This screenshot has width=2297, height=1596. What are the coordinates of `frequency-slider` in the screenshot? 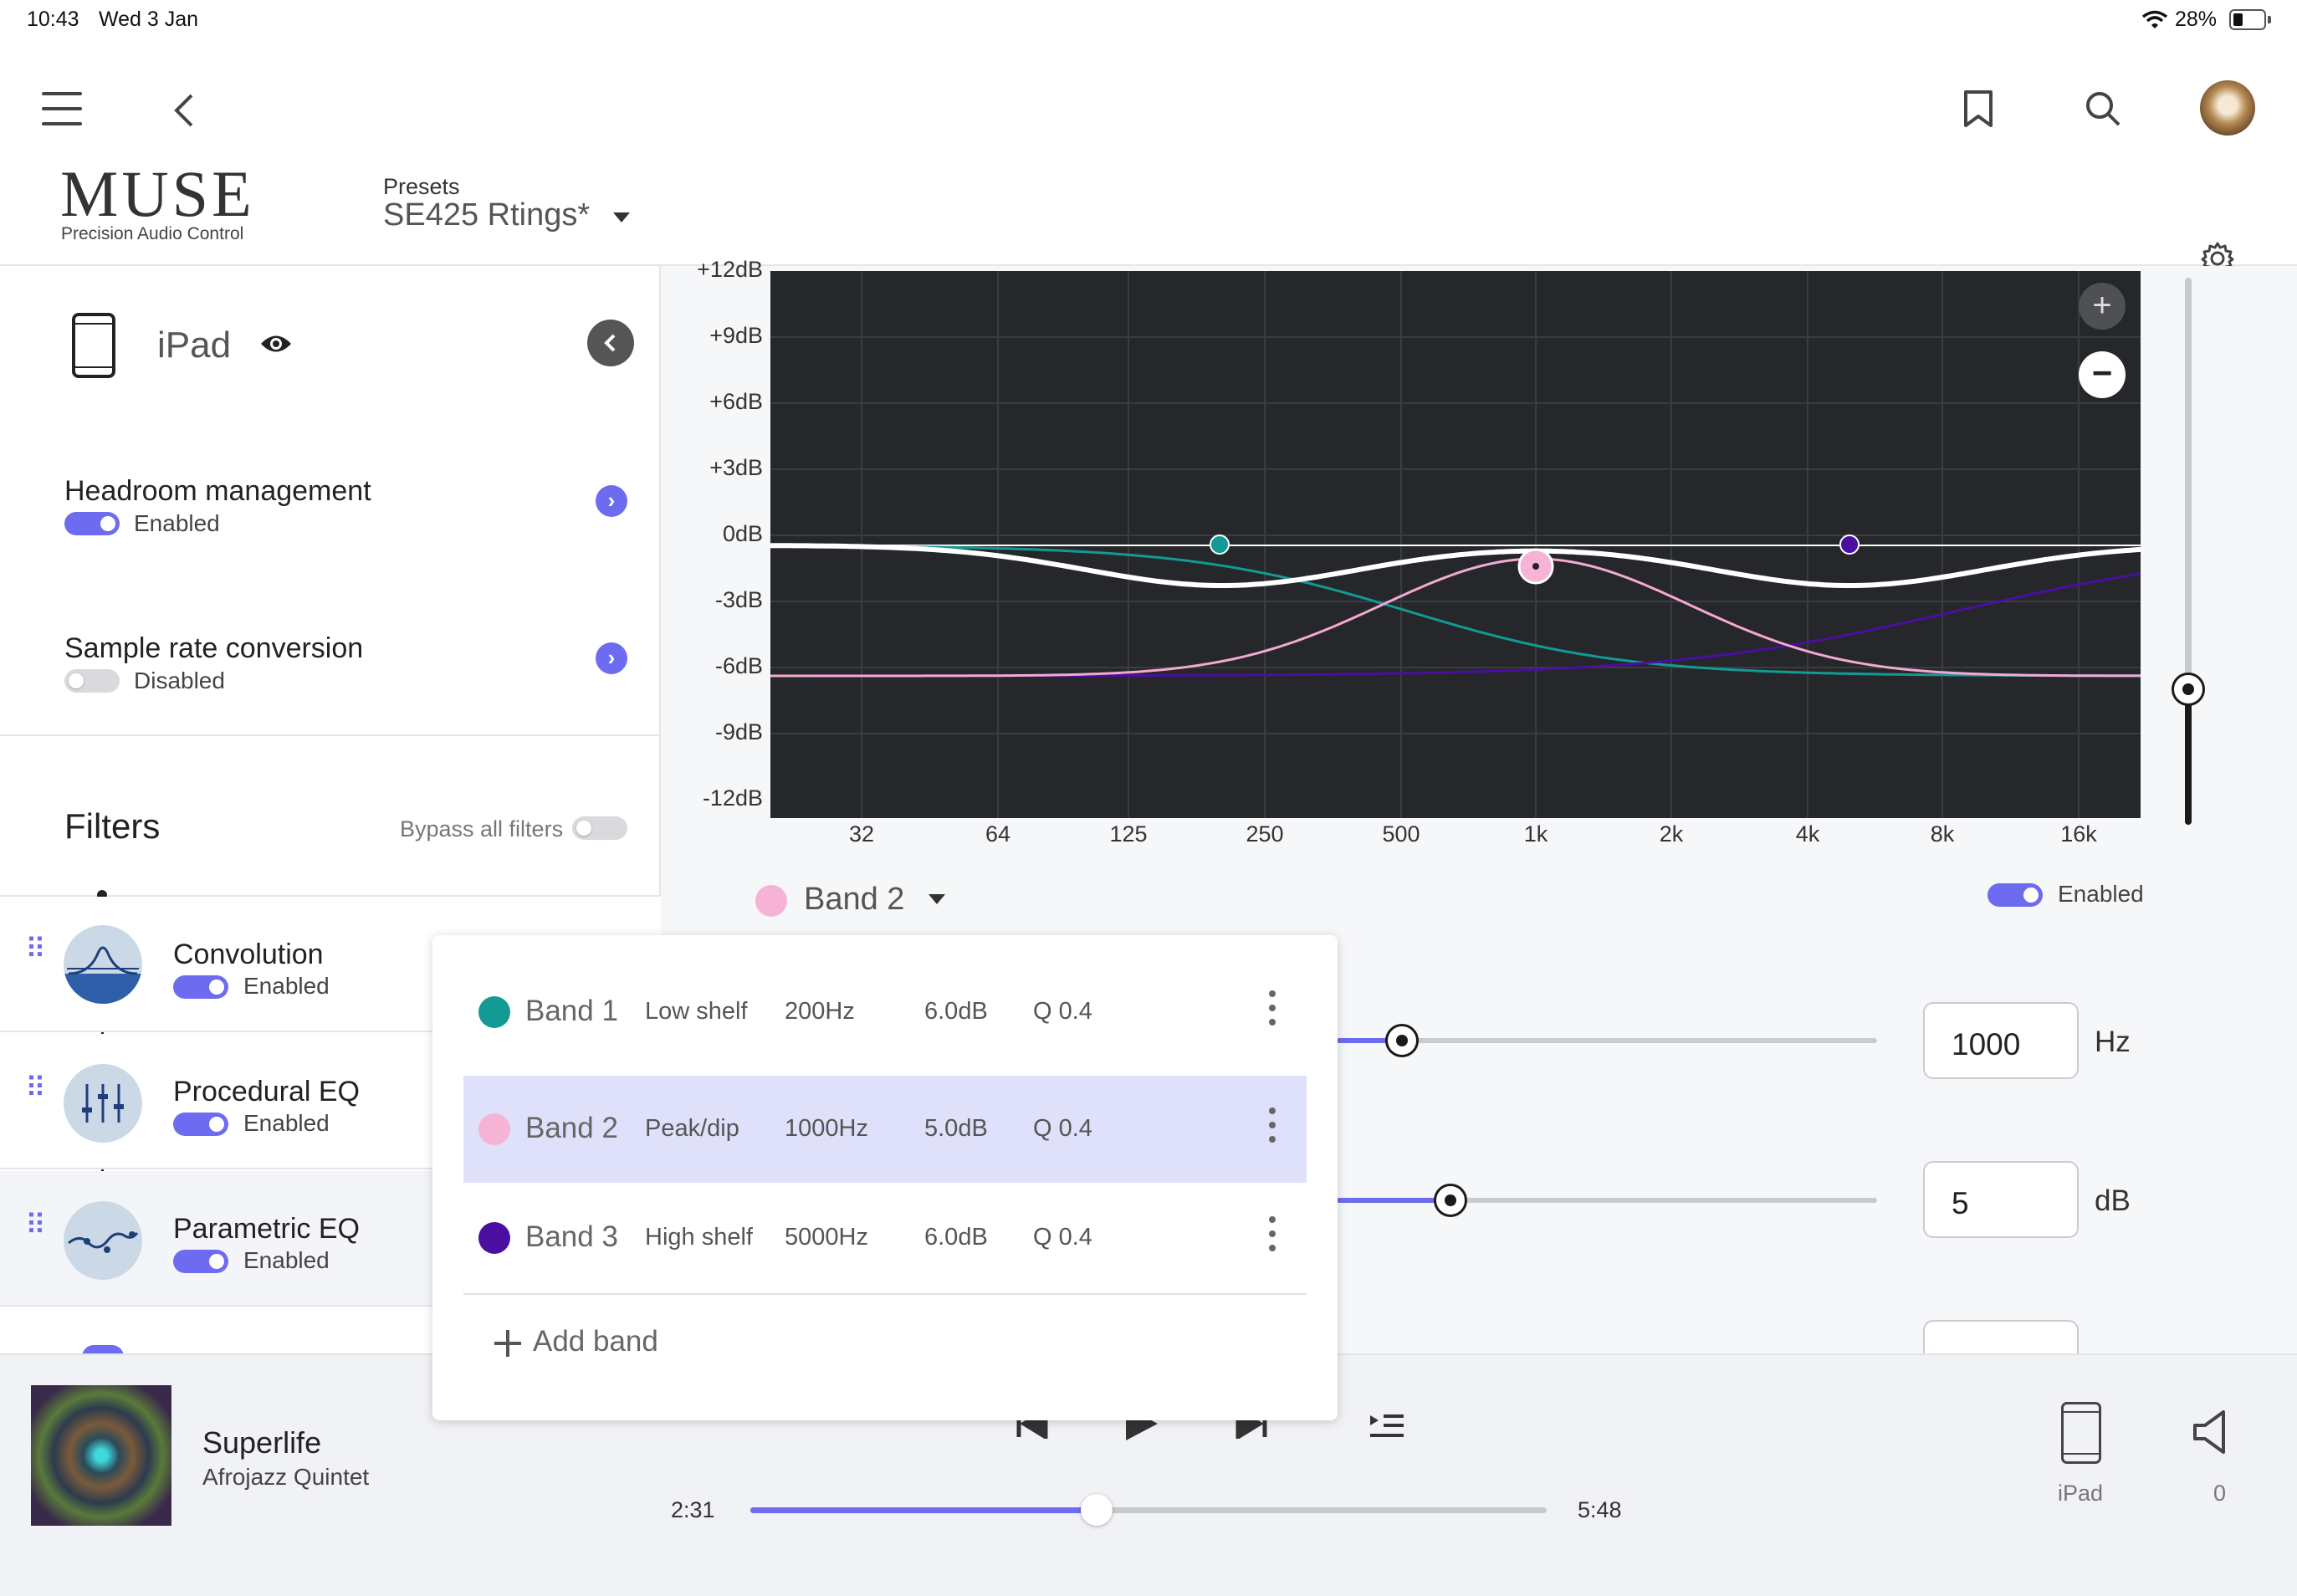 It's located at (1607, 1040).